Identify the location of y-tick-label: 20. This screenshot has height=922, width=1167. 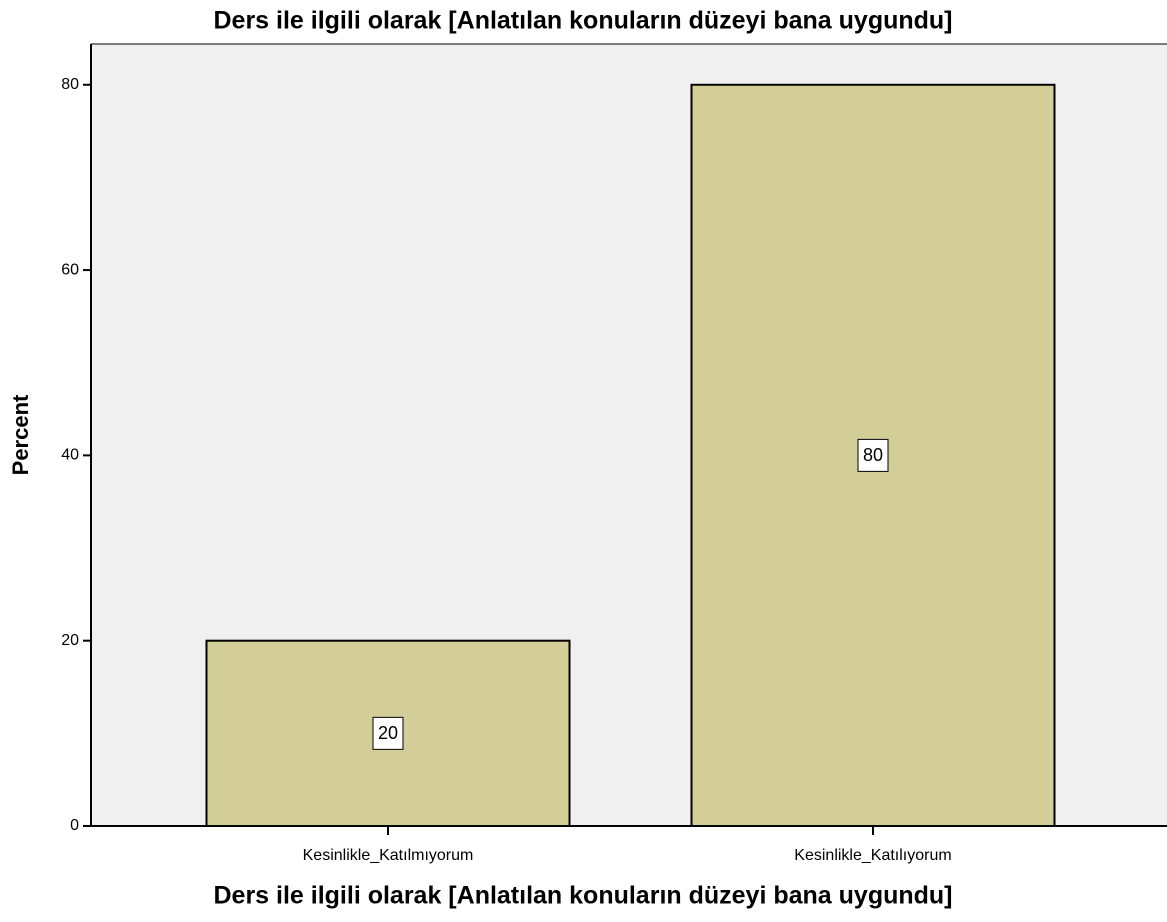
(70, 640).